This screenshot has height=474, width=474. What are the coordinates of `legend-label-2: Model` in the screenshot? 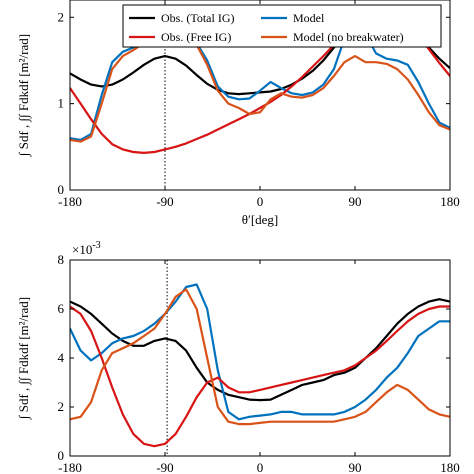 It's located at (309, 18).